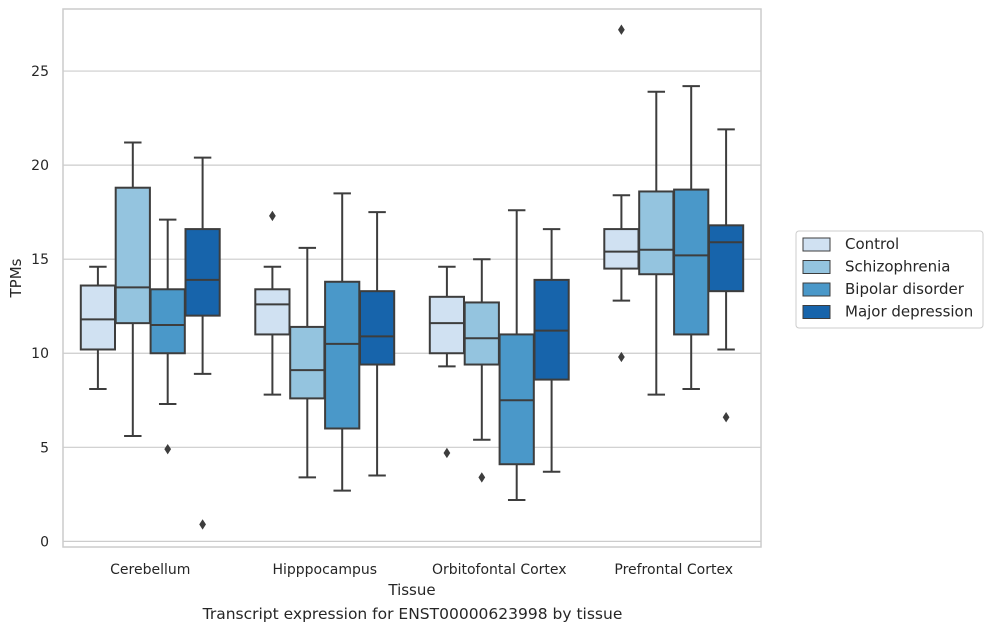  I want to click on y-tick-label: 0, so click(44, 542).